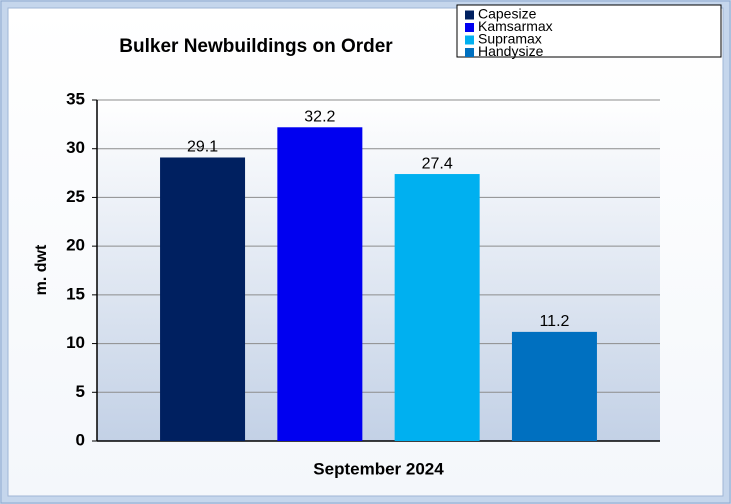 This screenshot has width=731, height=504. Describe the element at coordinates (80, 439) in the screenshot. I see `y-tick-label: 0` at that location.